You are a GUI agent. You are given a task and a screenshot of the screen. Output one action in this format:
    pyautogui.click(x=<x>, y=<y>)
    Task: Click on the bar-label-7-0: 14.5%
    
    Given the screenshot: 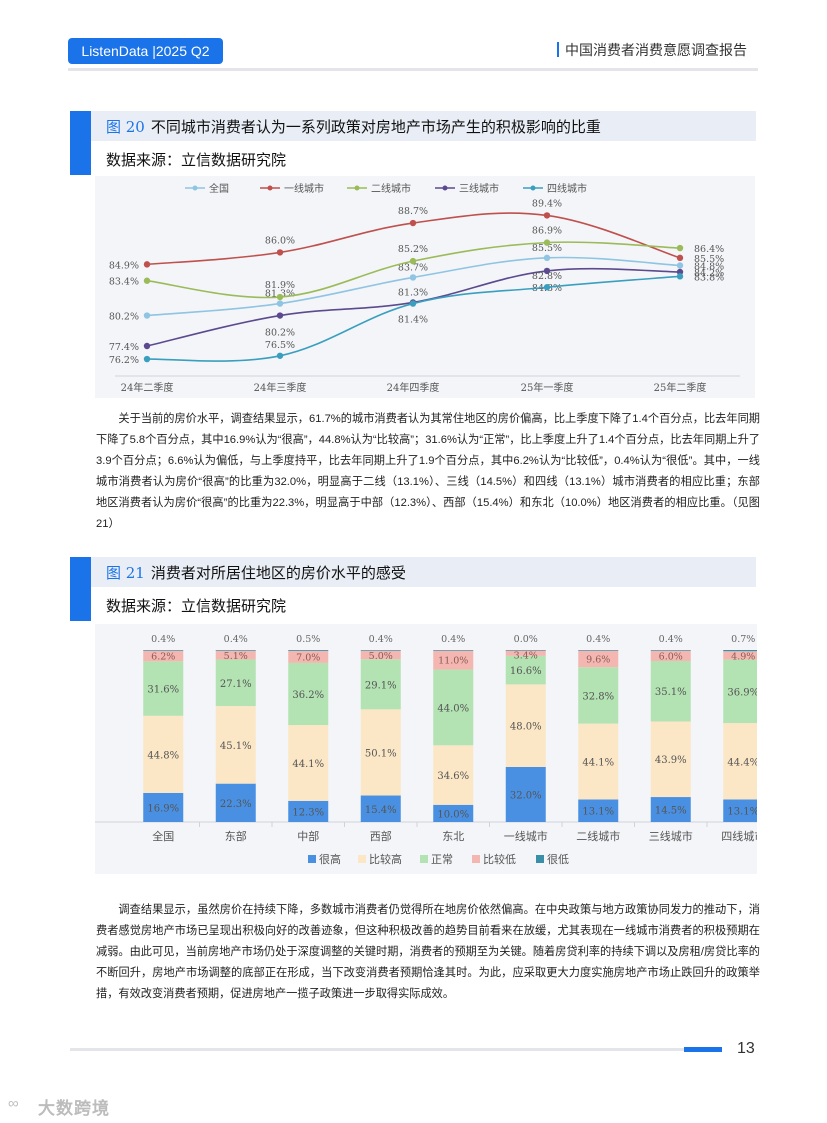 What is the action you would take?
    pyautogui.click(x=671, y=811)
    